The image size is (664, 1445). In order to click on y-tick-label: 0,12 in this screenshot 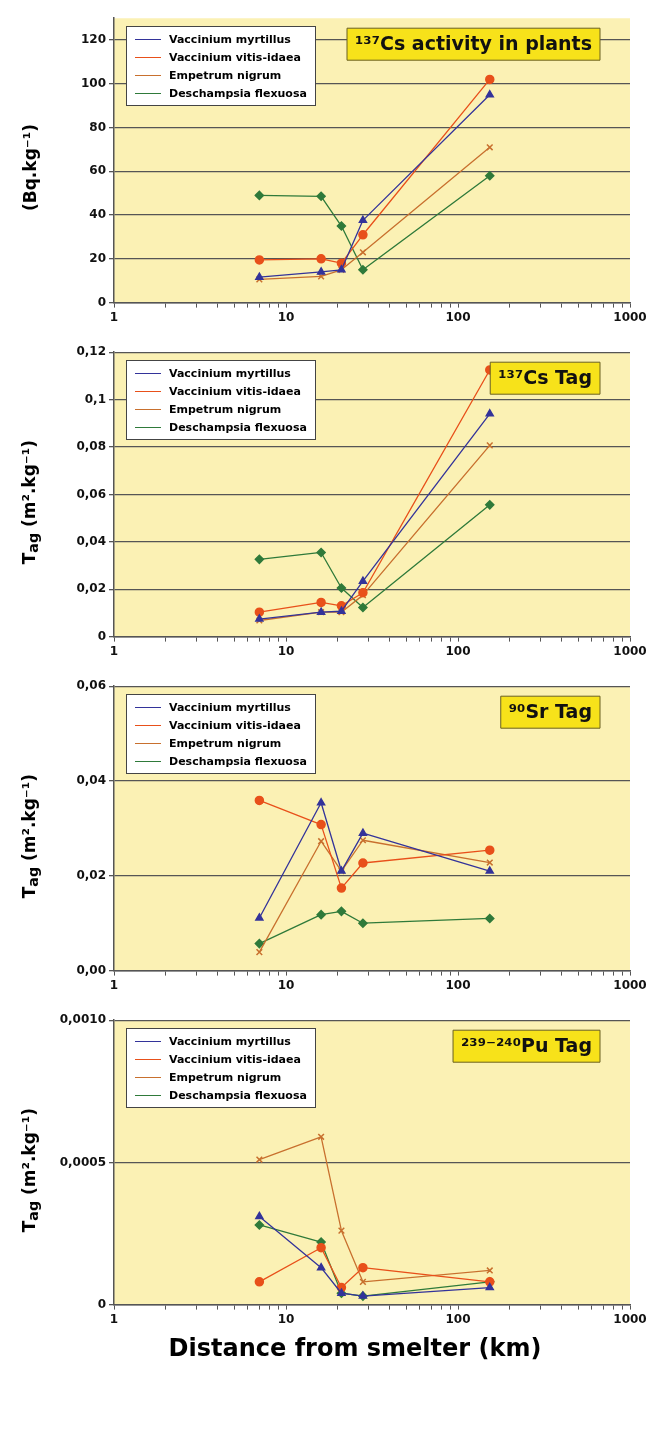, I will do `click(91, 351)`.